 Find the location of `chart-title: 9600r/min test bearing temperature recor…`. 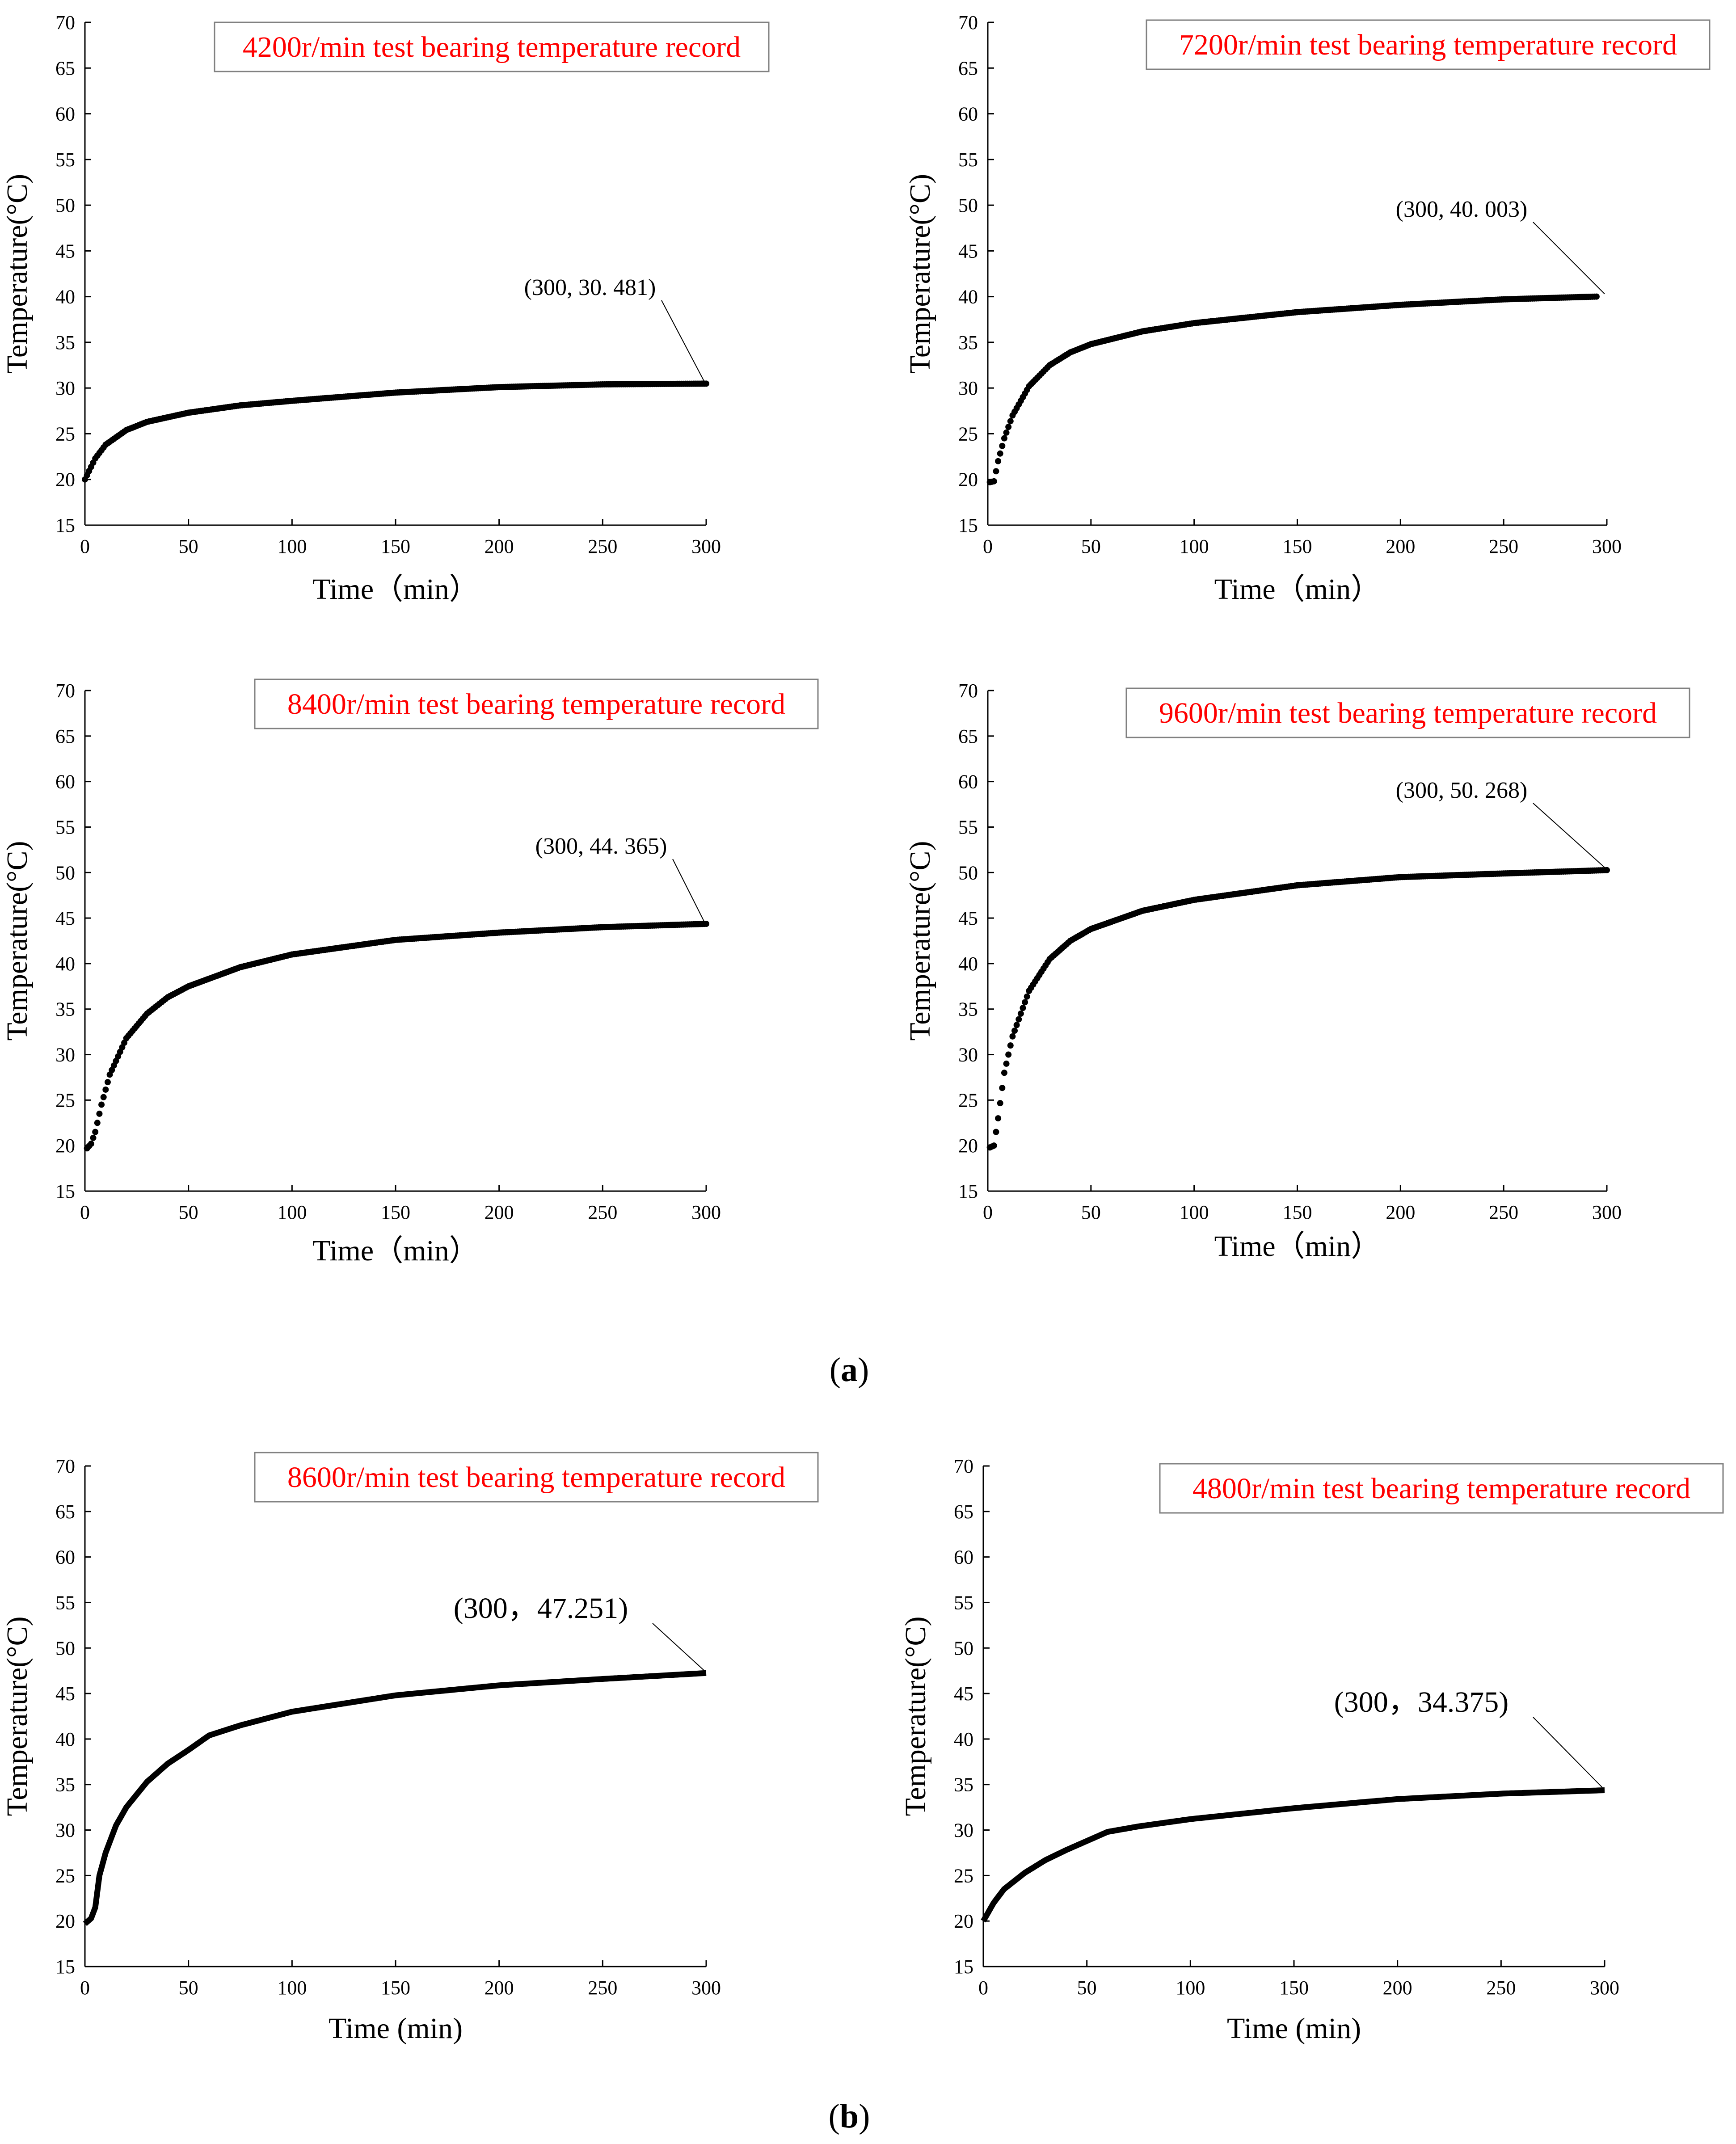

chart-title: 9600r/min test bearing temperature recor… is located at coordinates (1408, 713).